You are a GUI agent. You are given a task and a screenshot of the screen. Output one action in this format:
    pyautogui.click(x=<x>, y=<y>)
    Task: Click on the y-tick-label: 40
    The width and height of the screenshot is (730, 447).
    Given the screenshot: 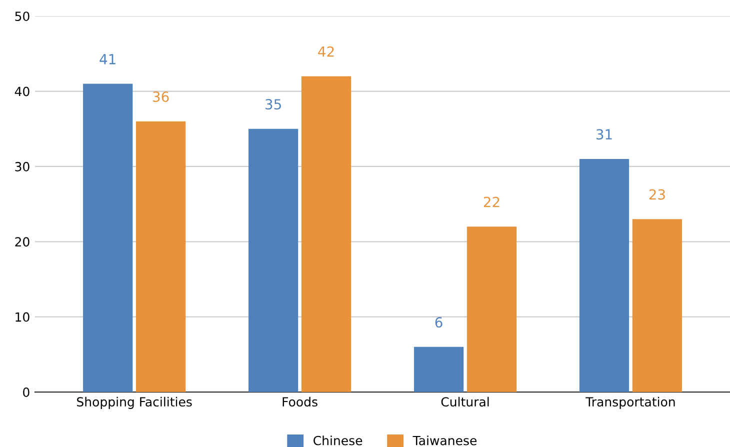 What is the action you would take?
    pyautogui.click(x=22, y=91)
    